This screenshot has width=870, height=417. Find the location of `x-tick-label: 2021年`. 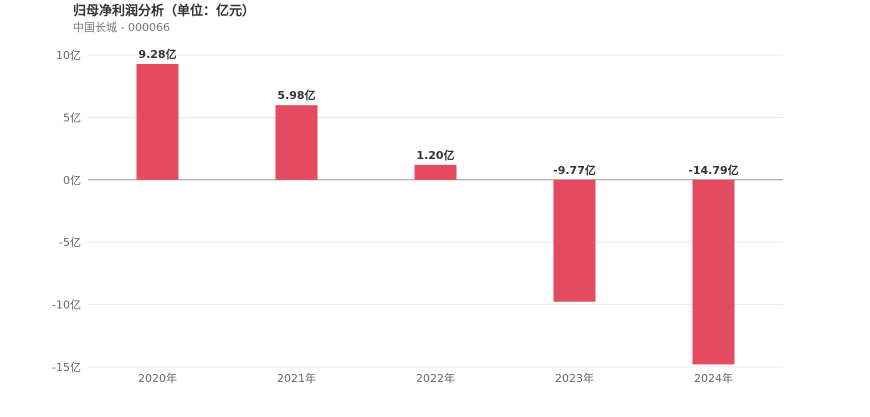

x-tick-label: 2021年 is located at coordinates (296, 378).